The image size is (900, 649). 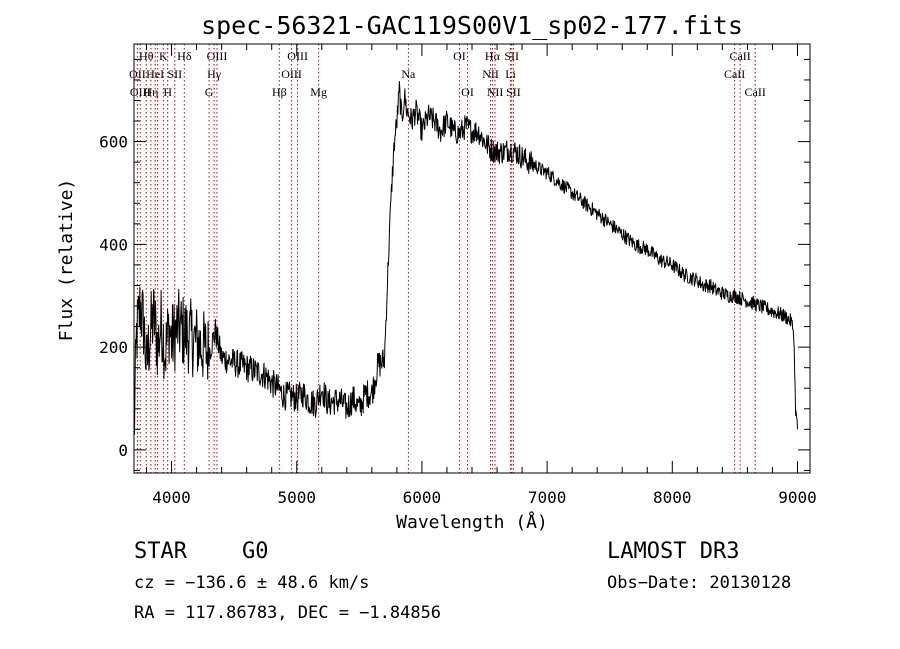 I want to click on marker-label-18: OI, so click(x=459, y=56).